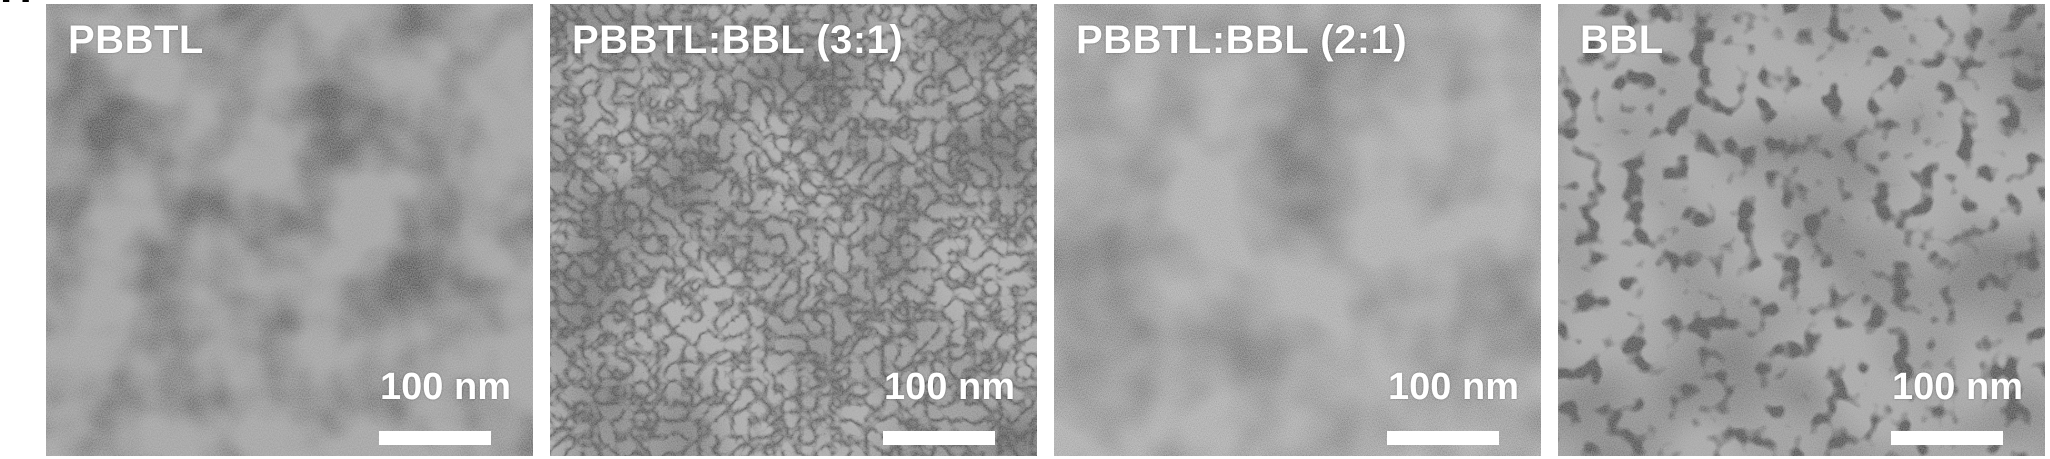 This screenshot has width=2050, height=459. What do you see at coordinates (738, 40) in the screenshot?
I see `panel-label: PBBTL:BBL (3:1)` at bounding box center [738, 40].